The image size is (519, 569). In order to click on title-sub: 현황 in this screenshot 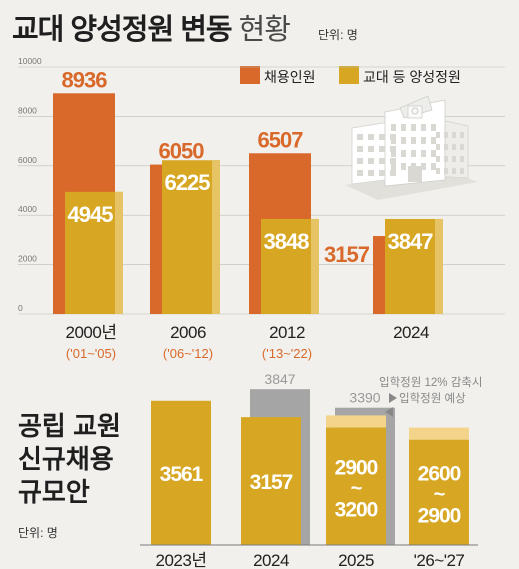, I will do `click(264, 30)`.